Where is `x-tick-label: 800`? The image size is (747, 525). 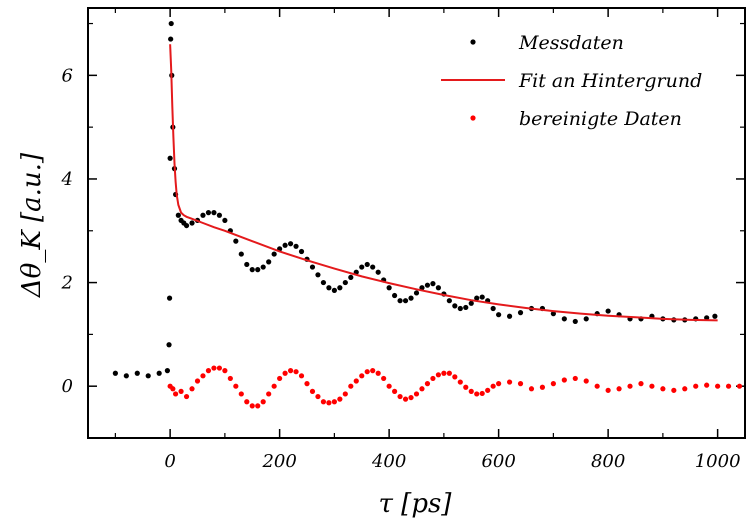
x-tick-label: 800 is located at coordinates (608, 461).